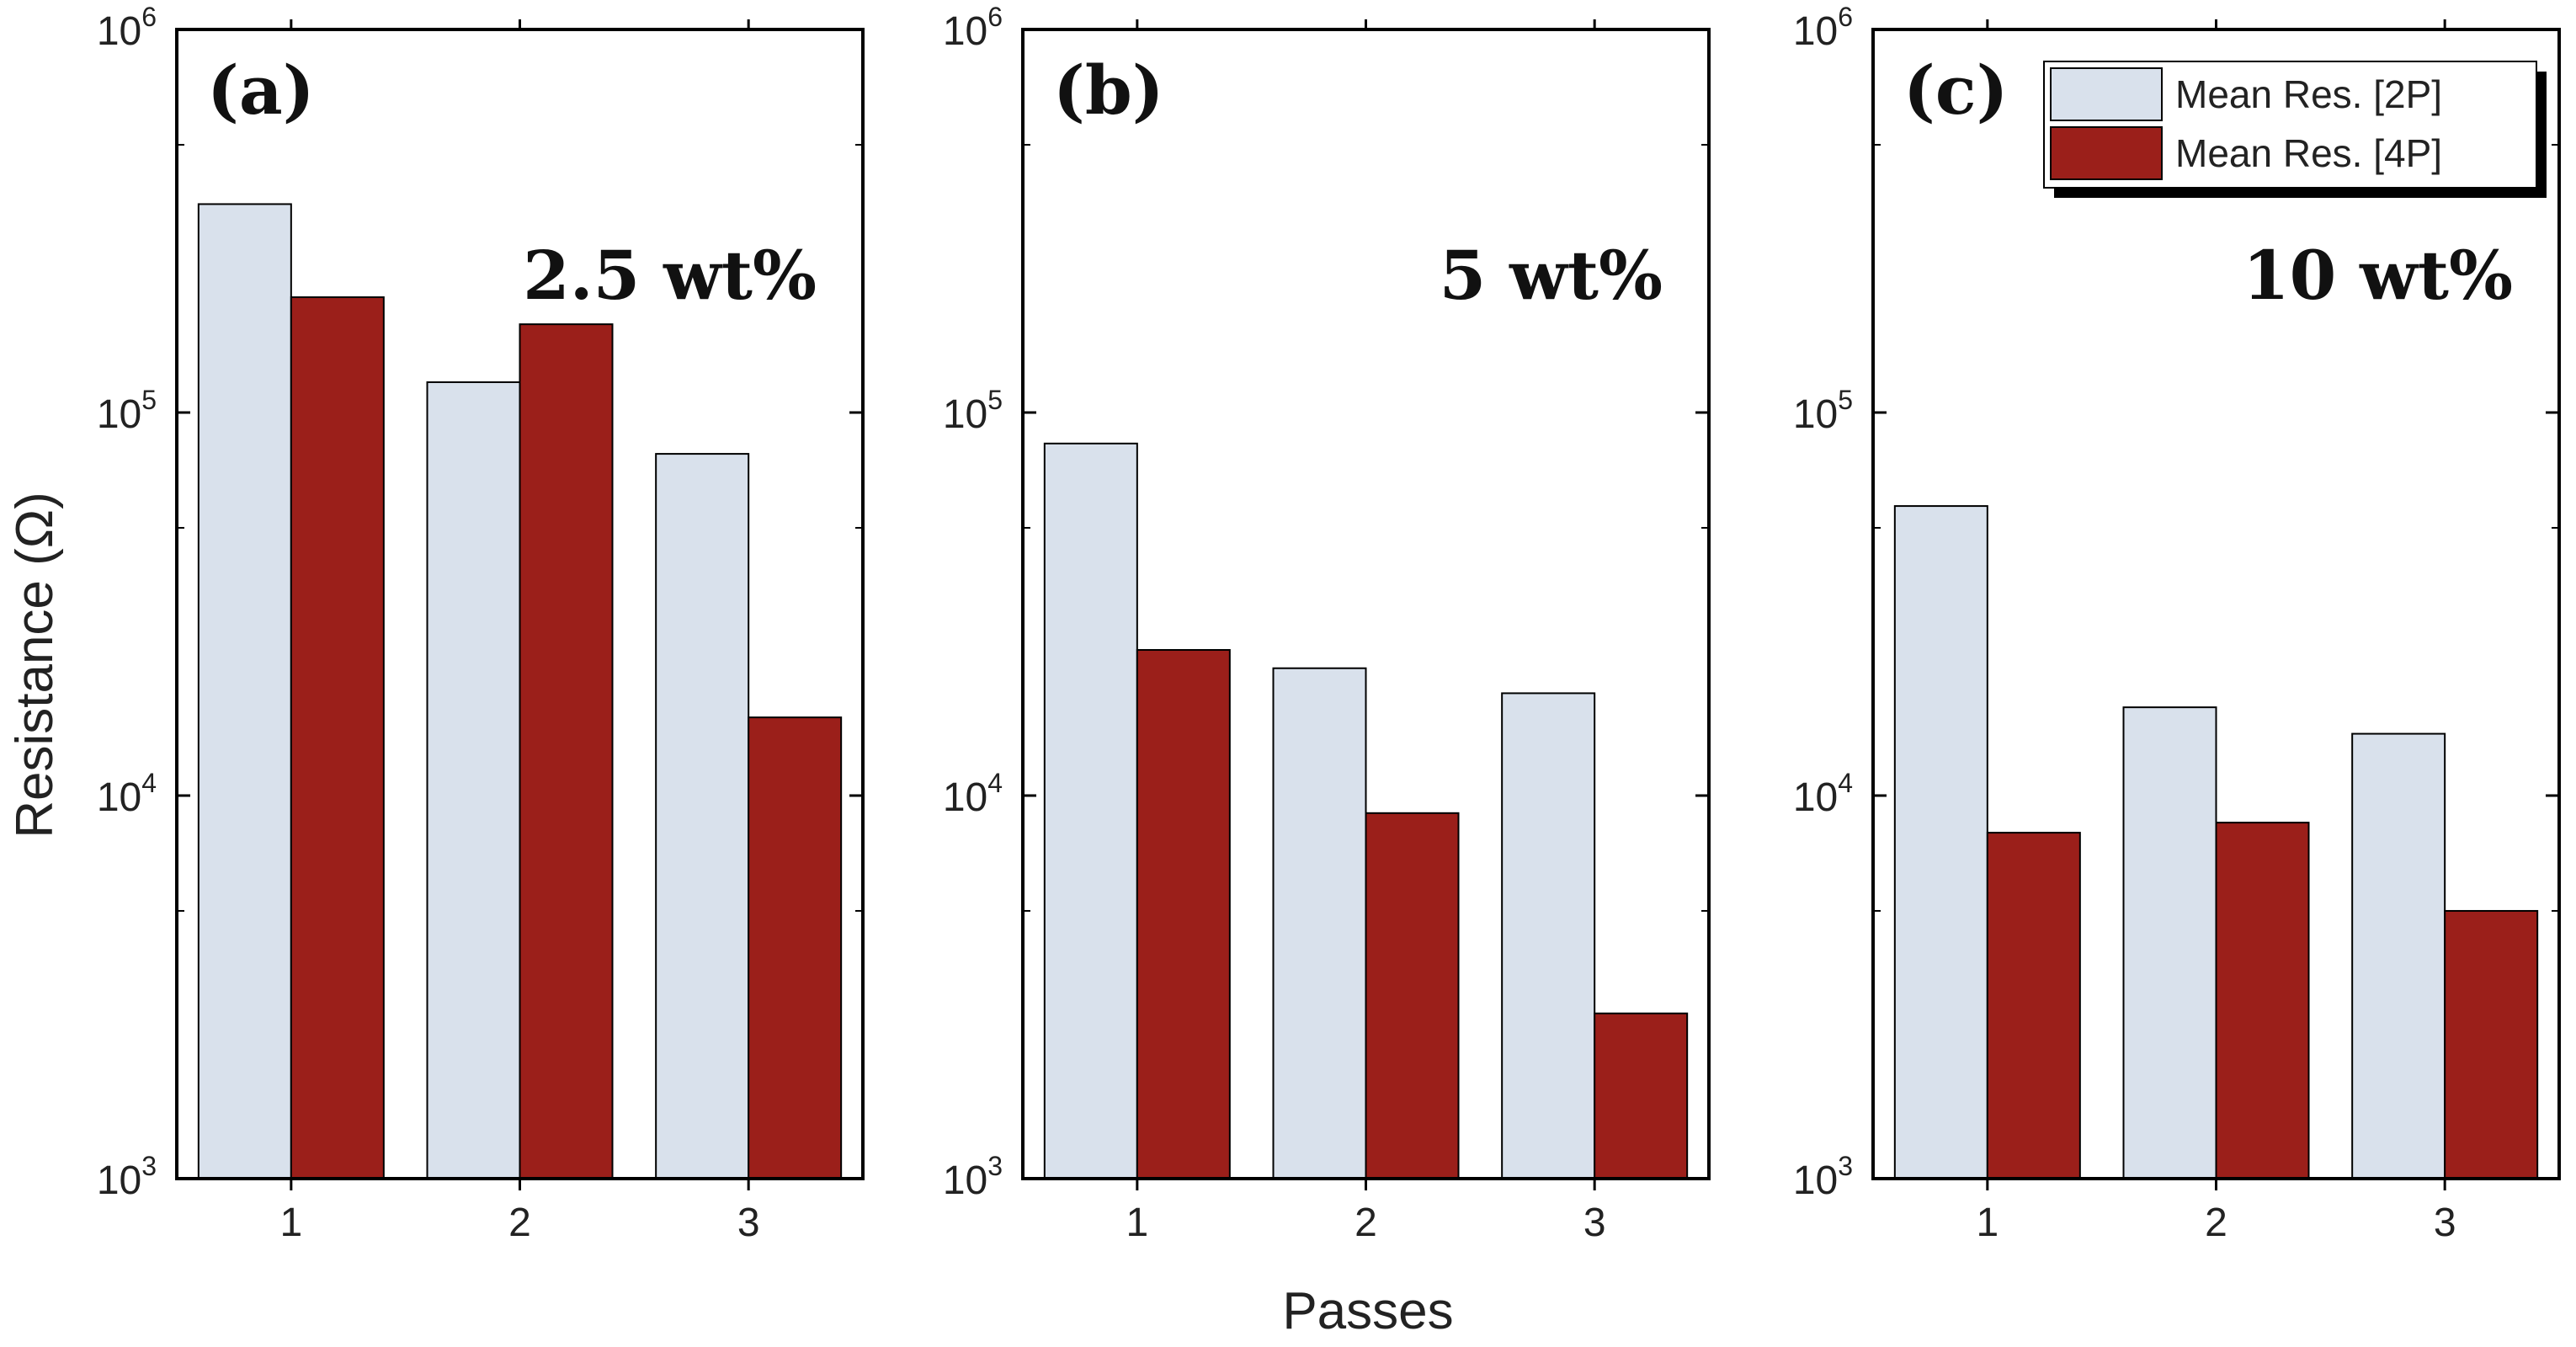 This screenshot has width=2576, height=1347. Describe the element at coordinates (261, 90) in the screenshot. I see `panel-label: (a)` at that location.